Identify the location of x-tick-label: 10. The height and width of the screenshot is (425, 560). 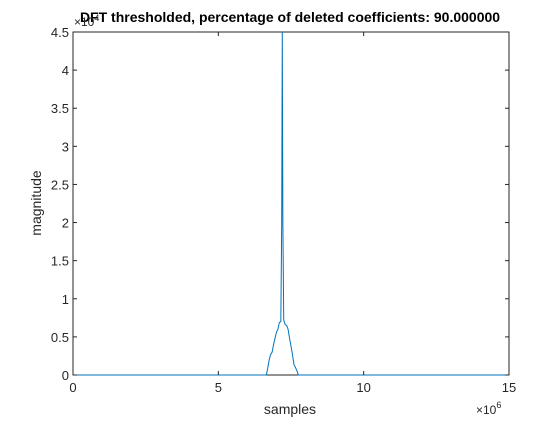
(363, 387).